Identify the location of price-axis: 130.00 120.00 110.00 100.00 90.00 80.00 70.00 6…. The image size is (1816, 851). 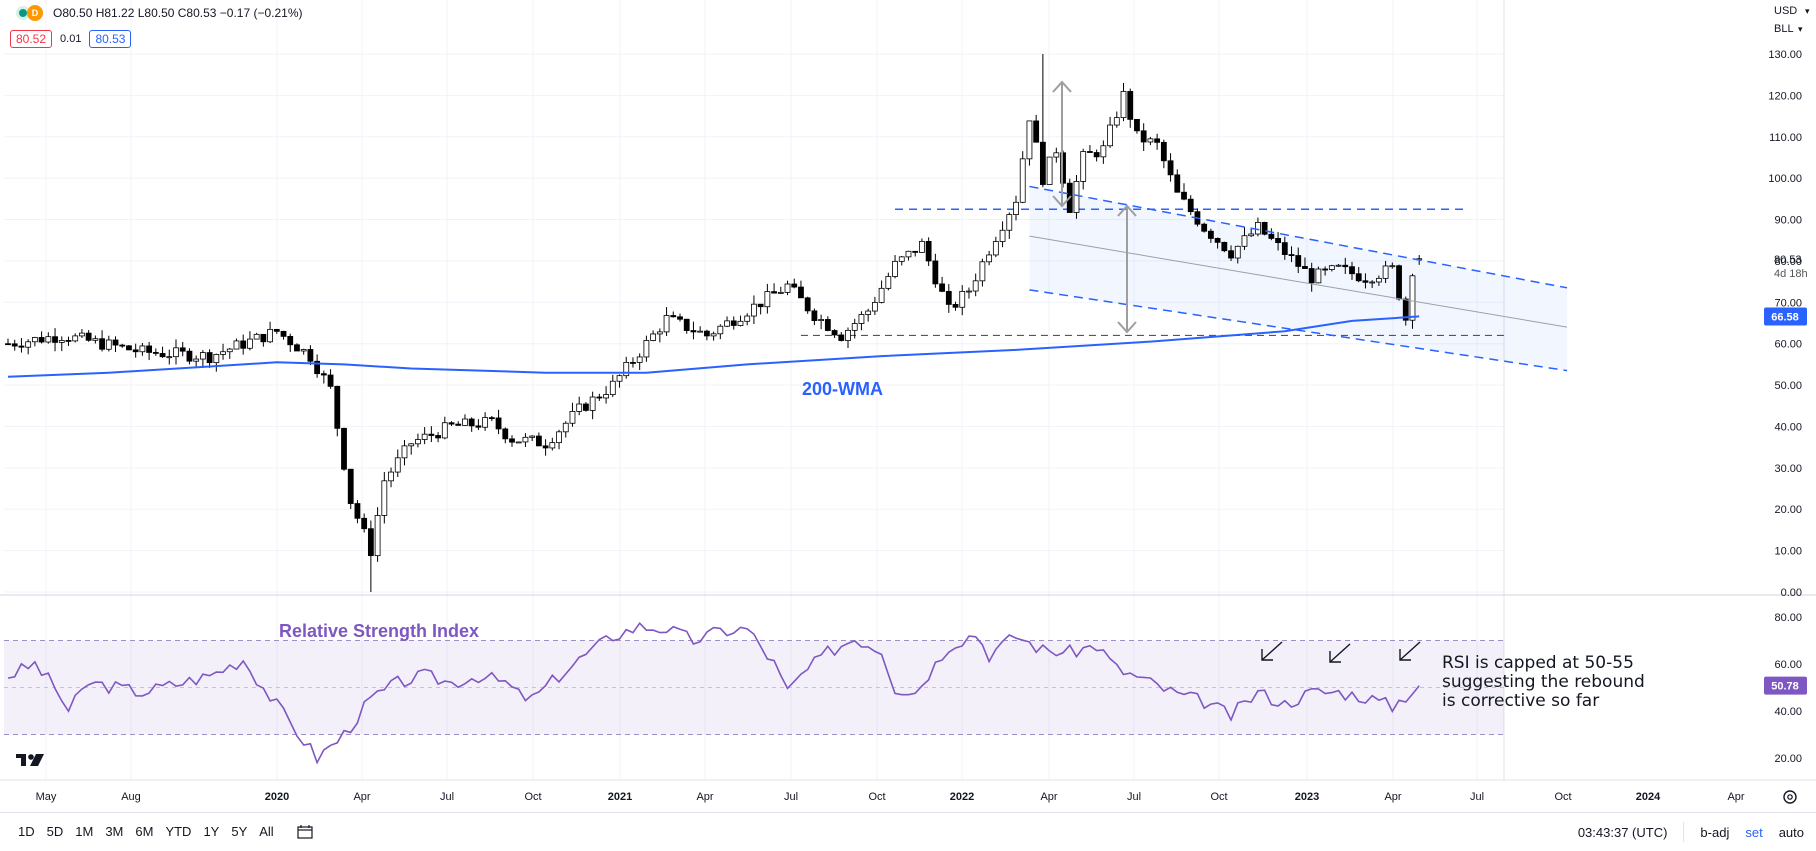
(1785, 324).